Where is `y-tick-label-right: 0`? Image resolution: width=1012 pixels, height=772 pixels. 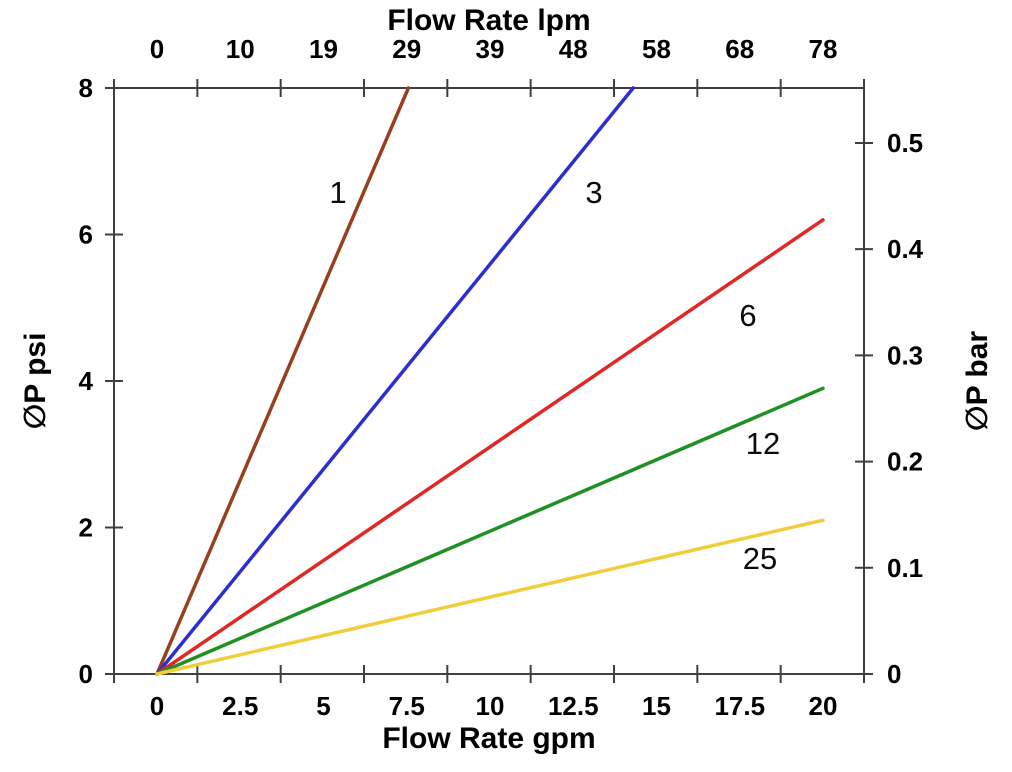 y-tick-label-right: 0 is located at coordinates (894, 674).